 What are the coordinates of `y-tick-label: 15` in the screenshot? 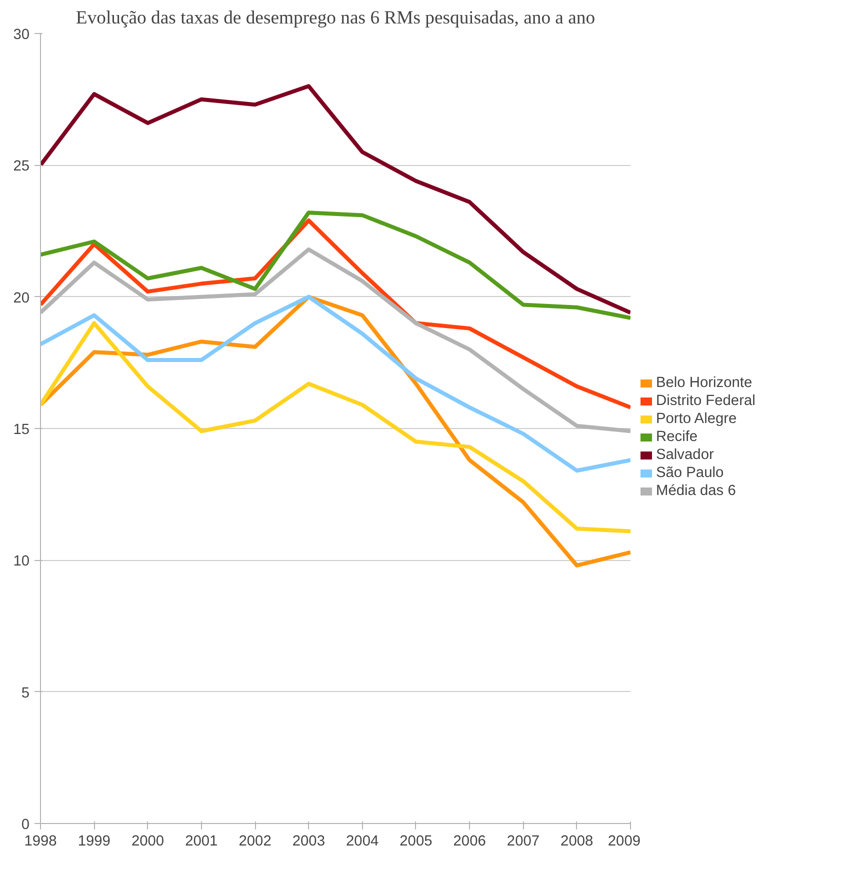 It's located at (21, 430).